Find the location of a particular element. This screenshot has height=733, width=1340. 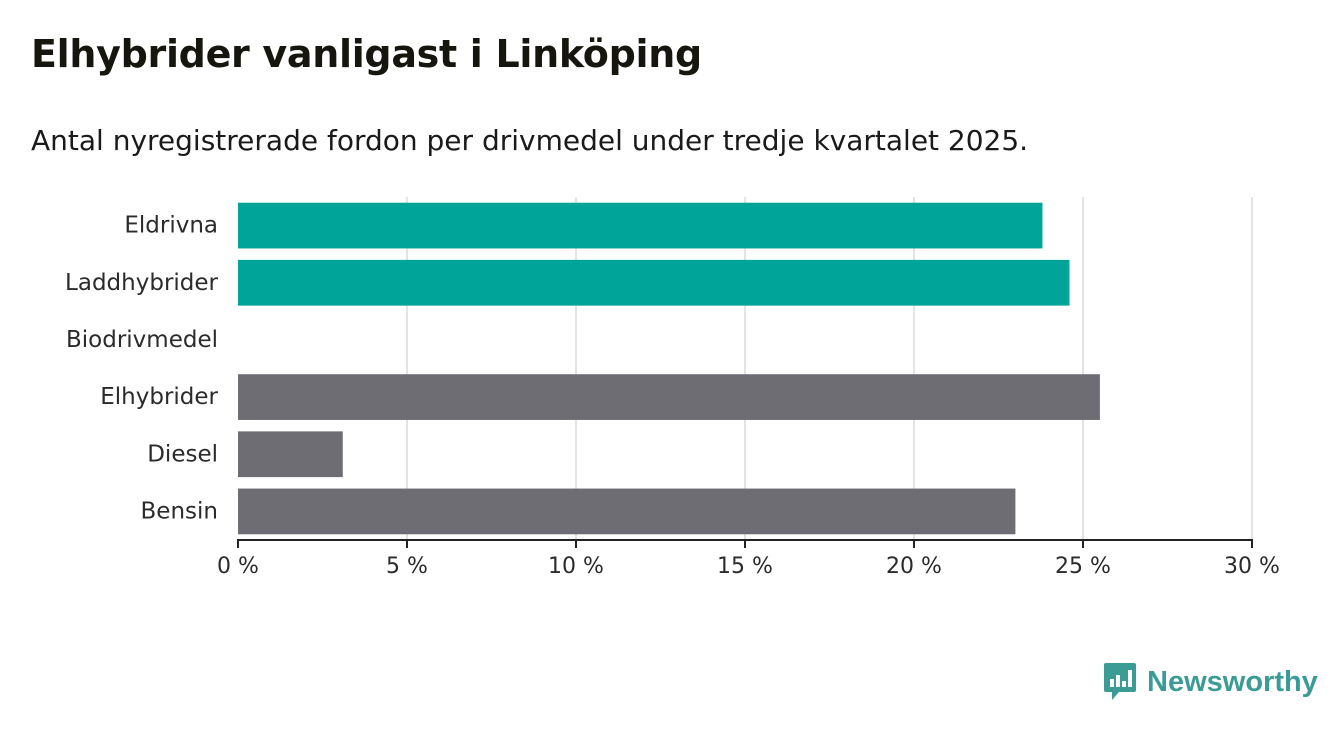

newsworthy-logo-icon is located at coordinates (1120, 681).